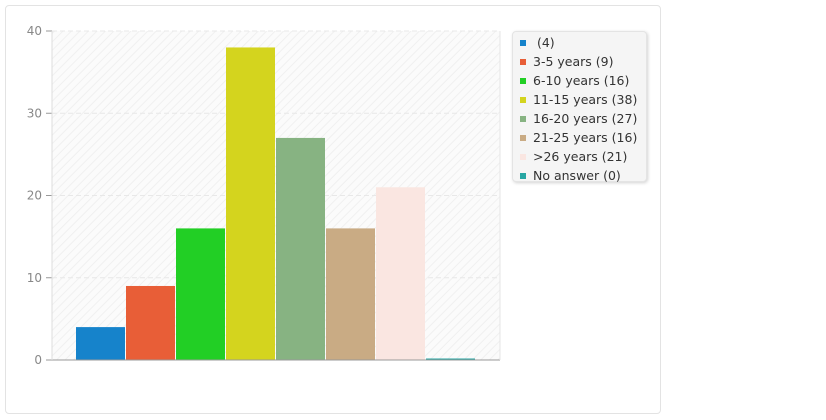 This screenshot has height=420, width=826. I want to click on legend-item: >26 years (21), so click(579, 156).